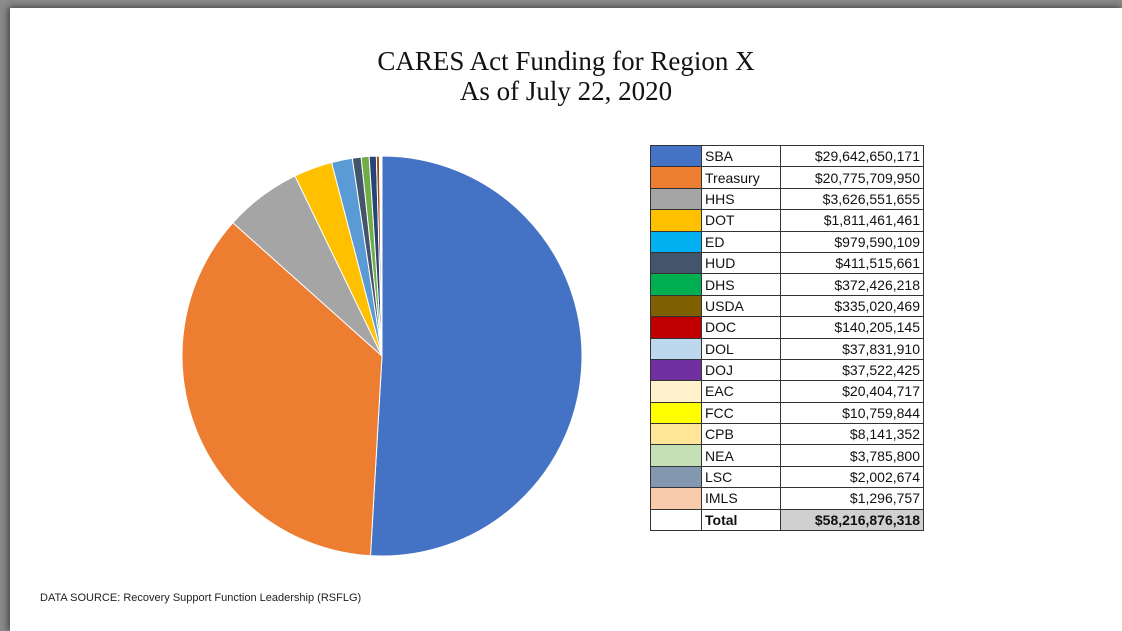  What do you see at coordinates (852, 263) in the screenshot?
I see `legend-value: $411,515,661` at bounding box center [852, 263].